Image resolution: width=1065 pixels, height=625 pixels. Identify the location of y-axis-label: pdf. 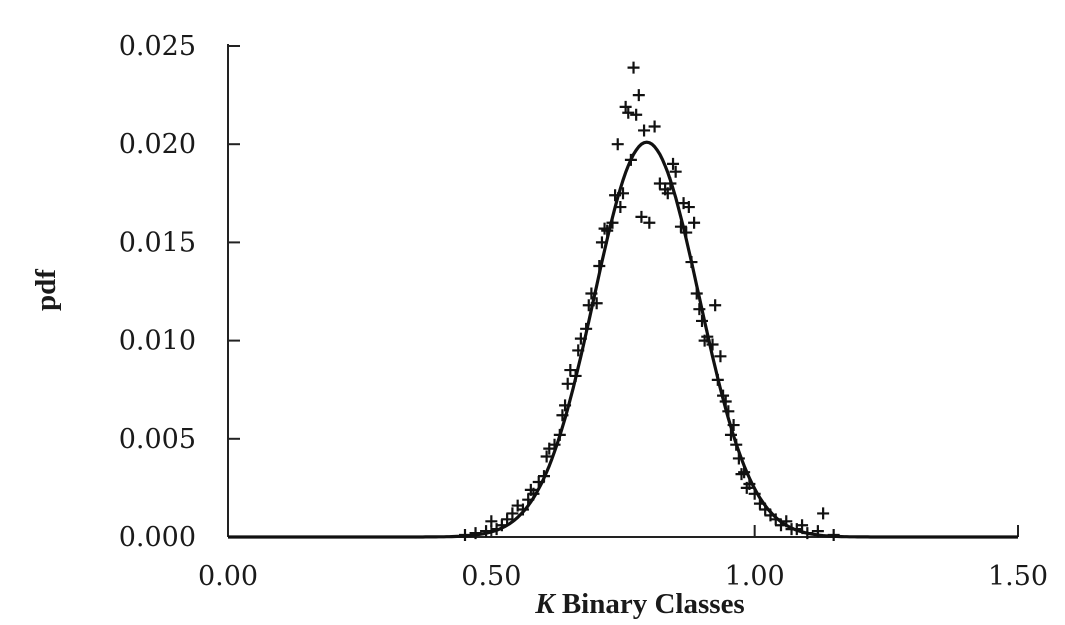
(46, 290).